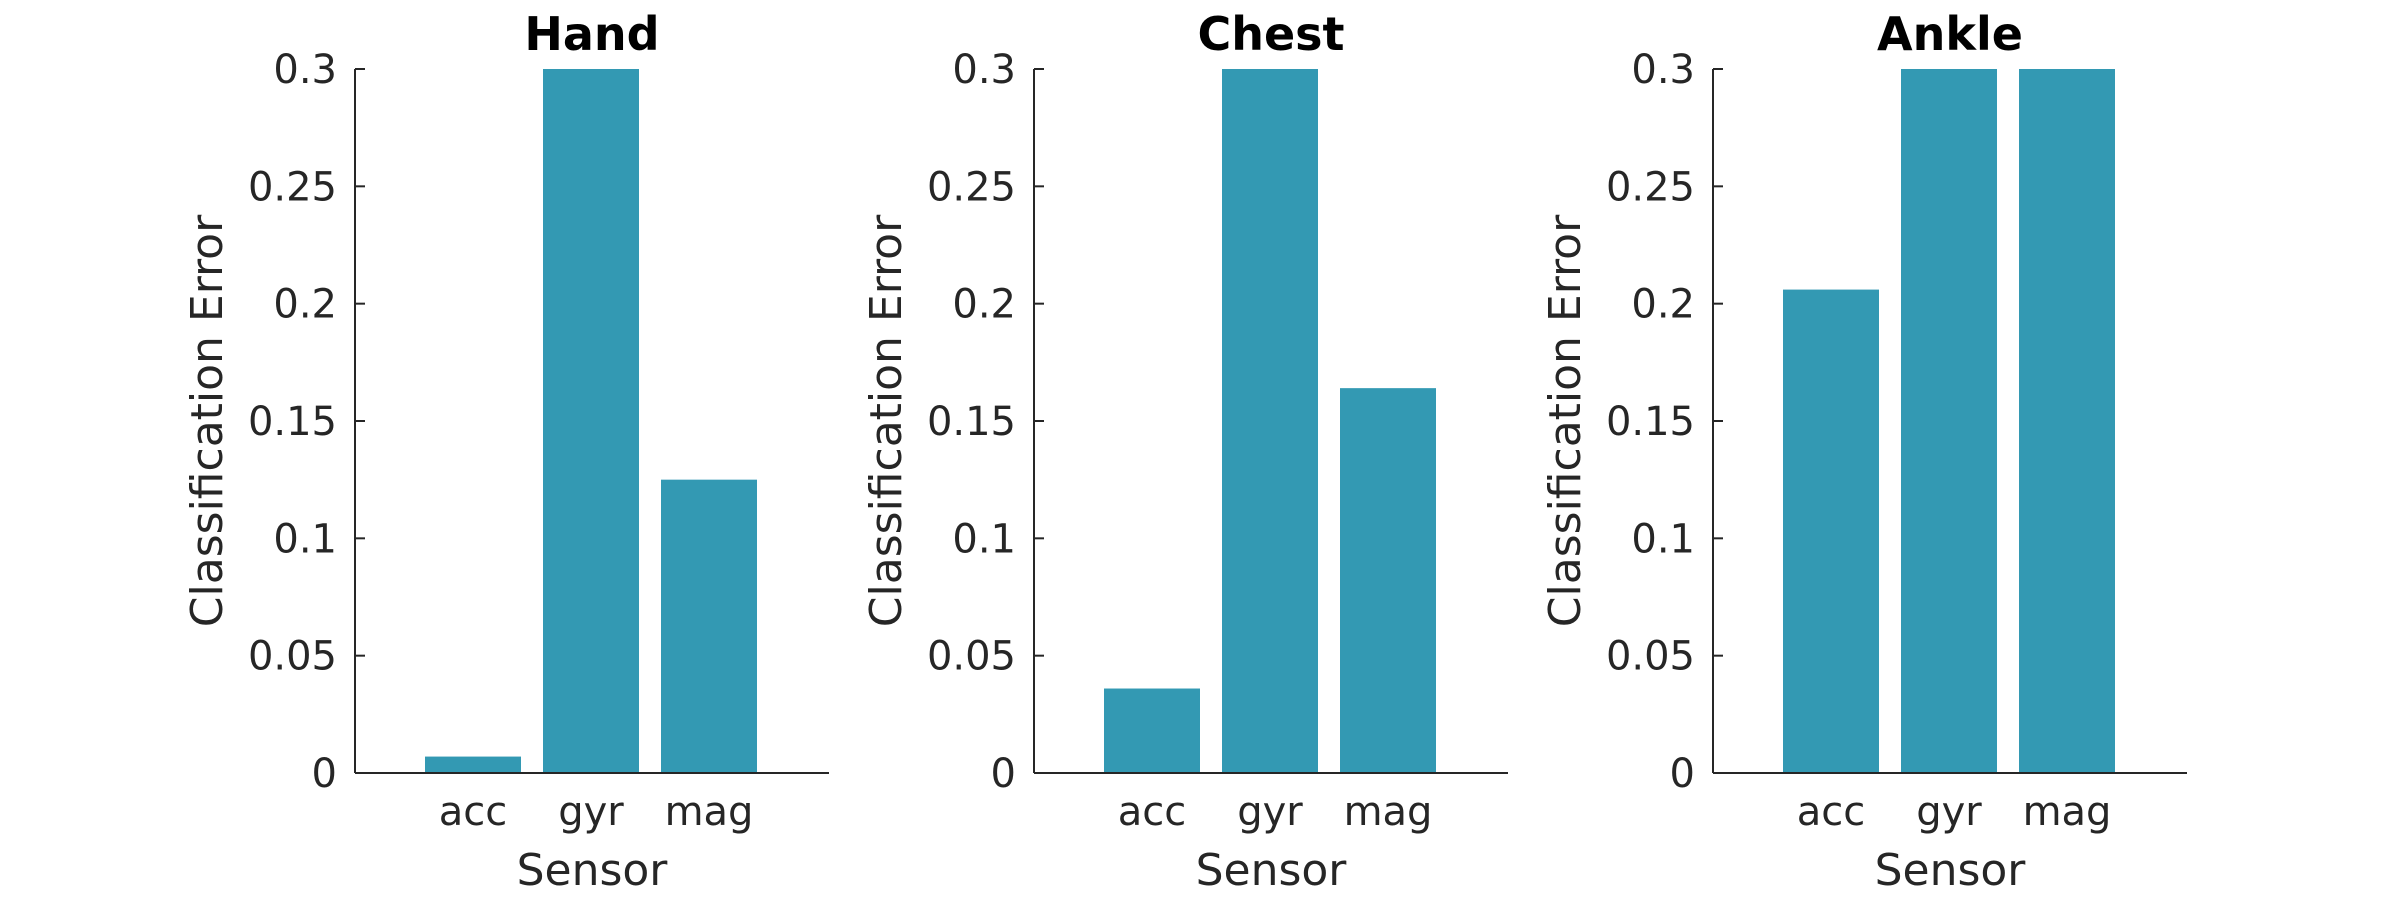 The height and width of the screenshot is (900, 2400). I want to click on chart-title: Hand, so click(591, 34).